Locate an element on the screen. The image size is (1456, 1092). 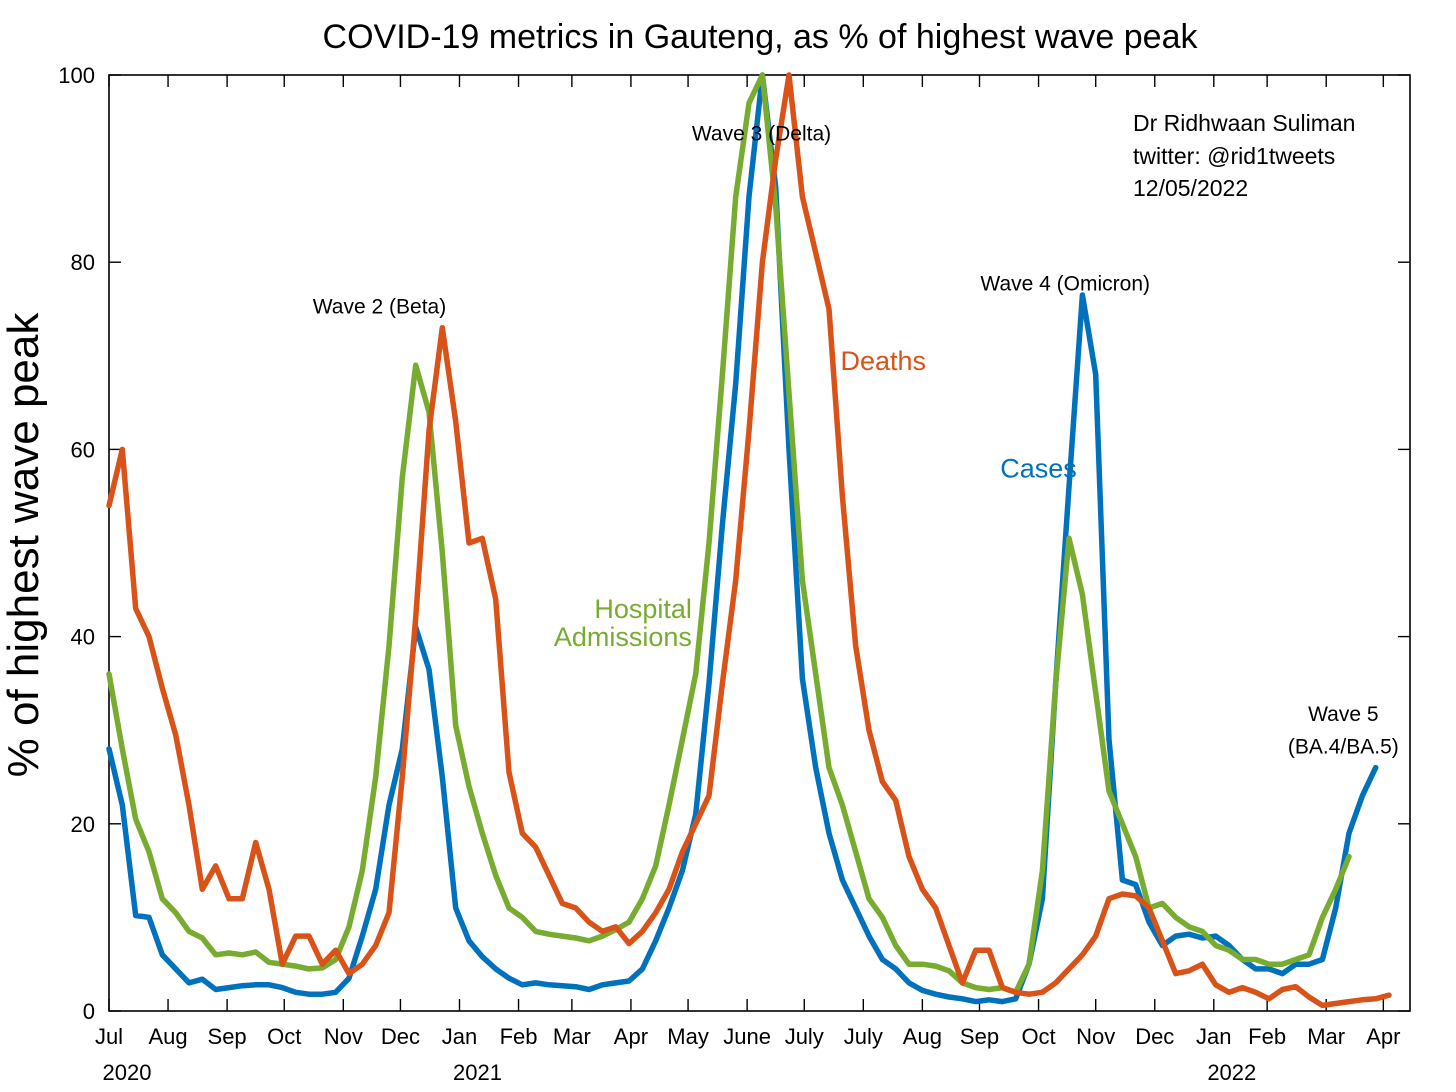
y-axis-label: % of highest wave peak is located at coordinates (24, 545).